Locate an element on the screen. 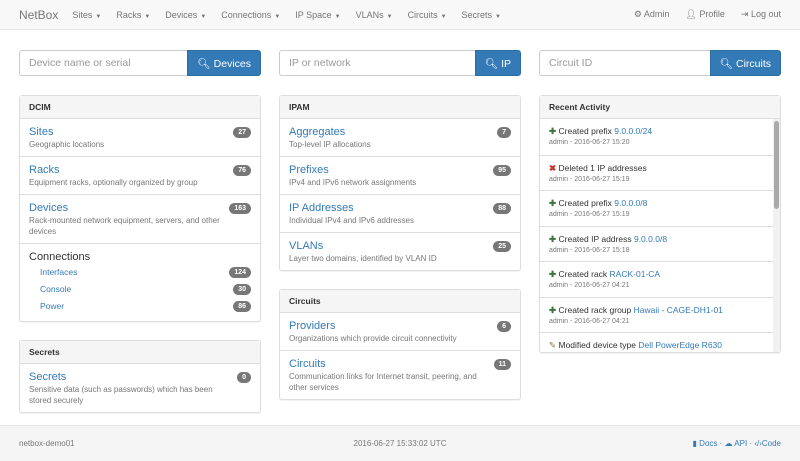  nav-menu-circuits: Circuits ▼ is located at coordinates (427, 14).